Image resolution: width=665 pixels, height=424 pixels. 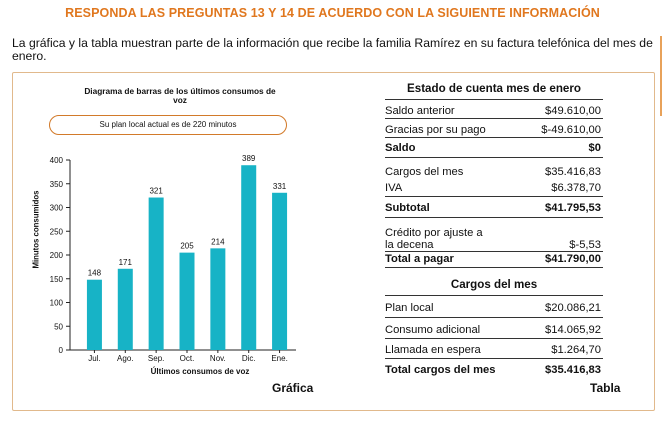 What do you see at coordinates (61, 350) in the screenshot?
I see `y-tick-label: 0` at bounding box center [61, 350].